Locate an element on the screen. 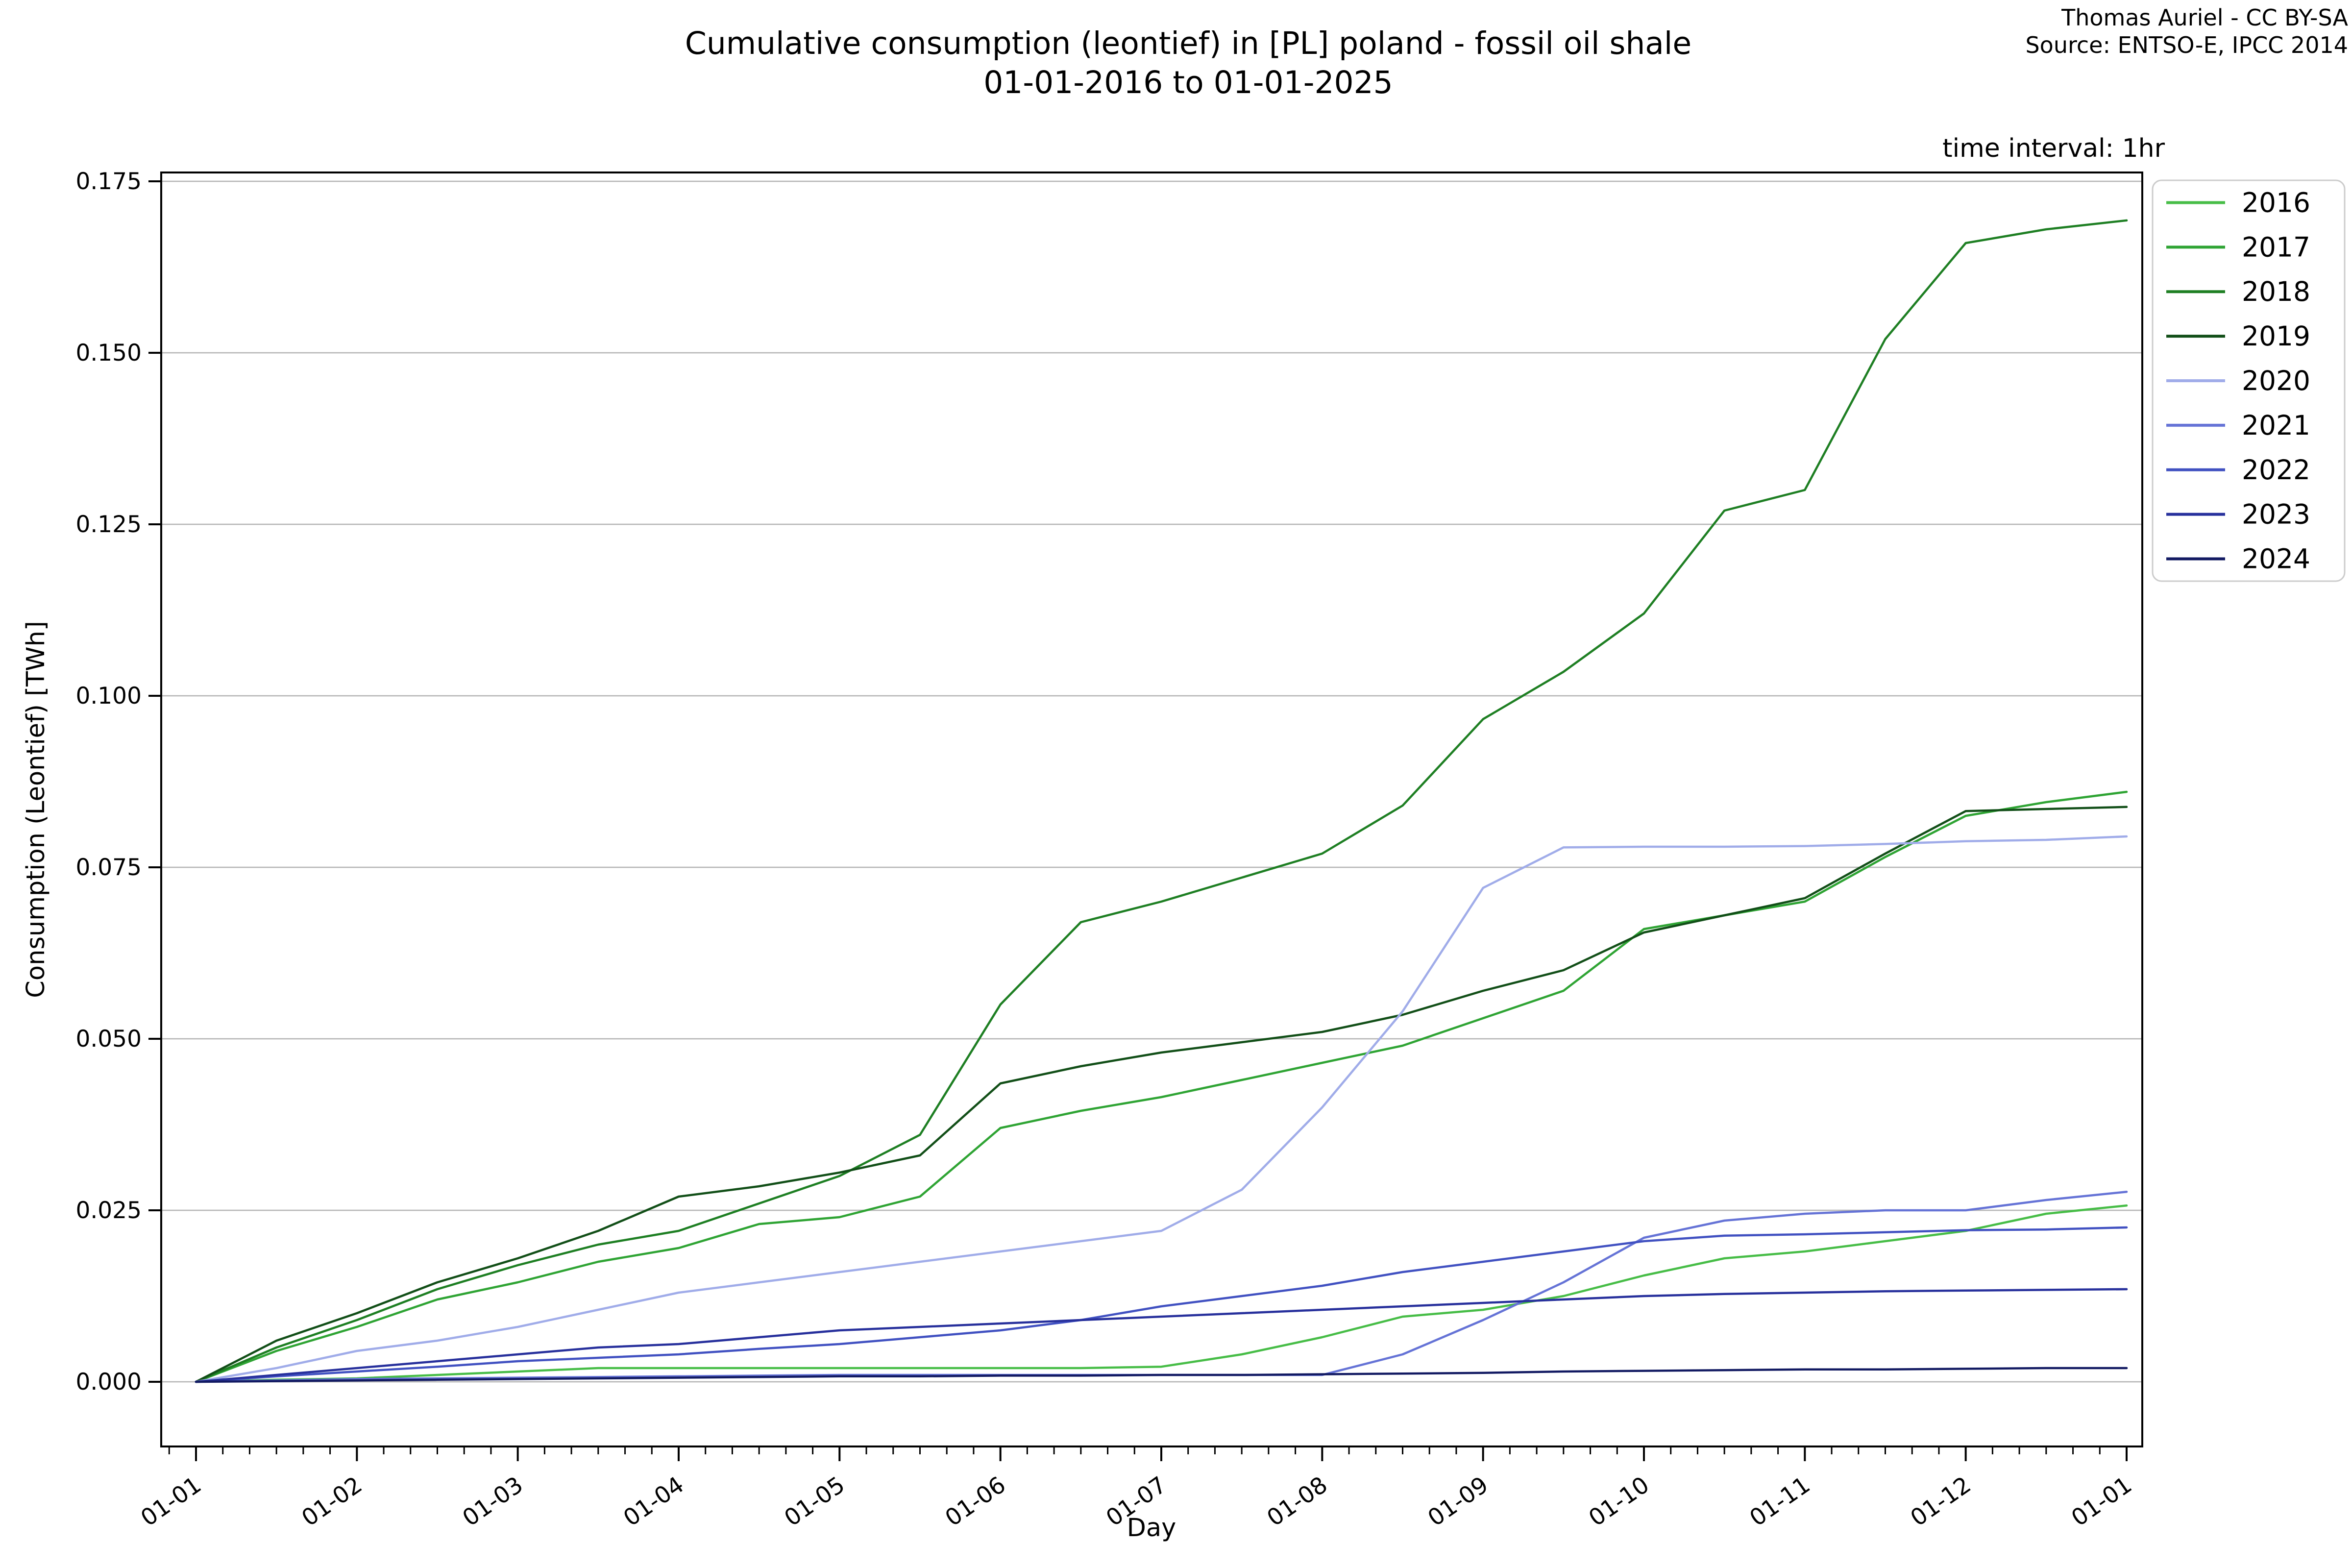 The width and height of the screenshot is (2352, 1568). legend-item-2016: 2016 is located at coordinates (2238, 202).